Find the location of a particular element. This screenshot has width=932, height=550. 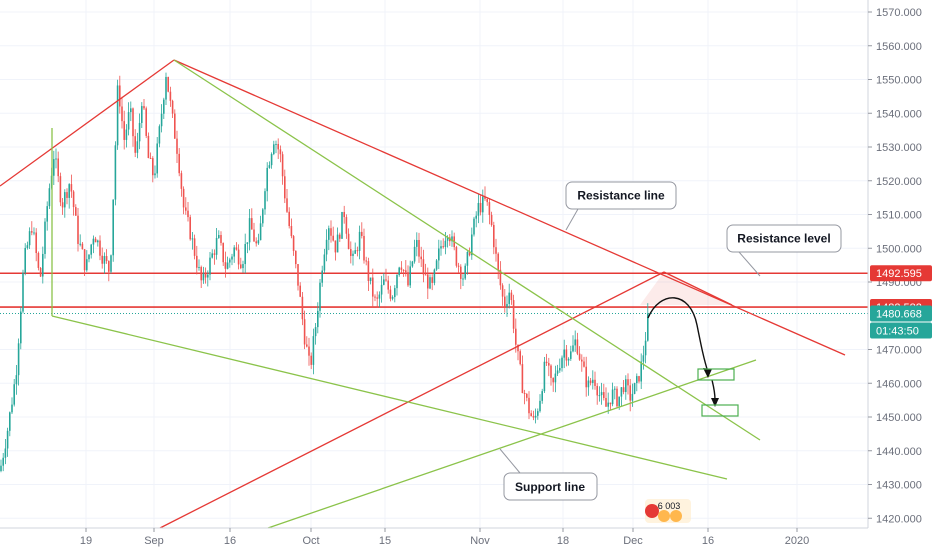

x-tick-label: 18 is located at coordinates (563, 541).